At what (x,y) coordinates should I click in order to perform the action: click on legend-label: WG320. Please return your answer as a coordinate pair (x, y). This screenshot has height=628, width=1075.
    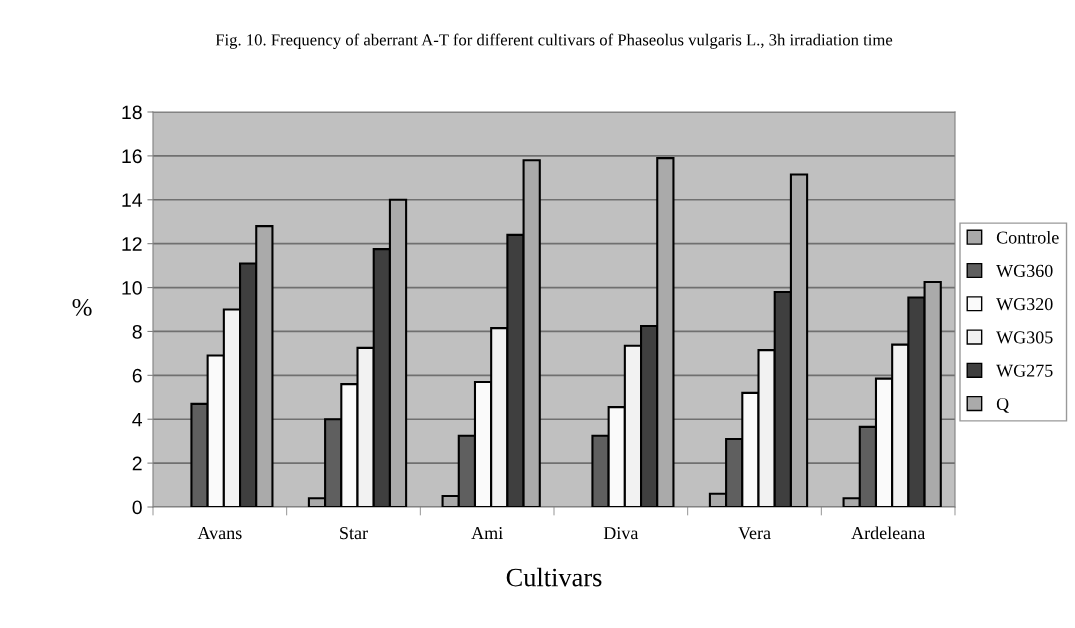
    Looking at the image, I should click on (1024, 304).